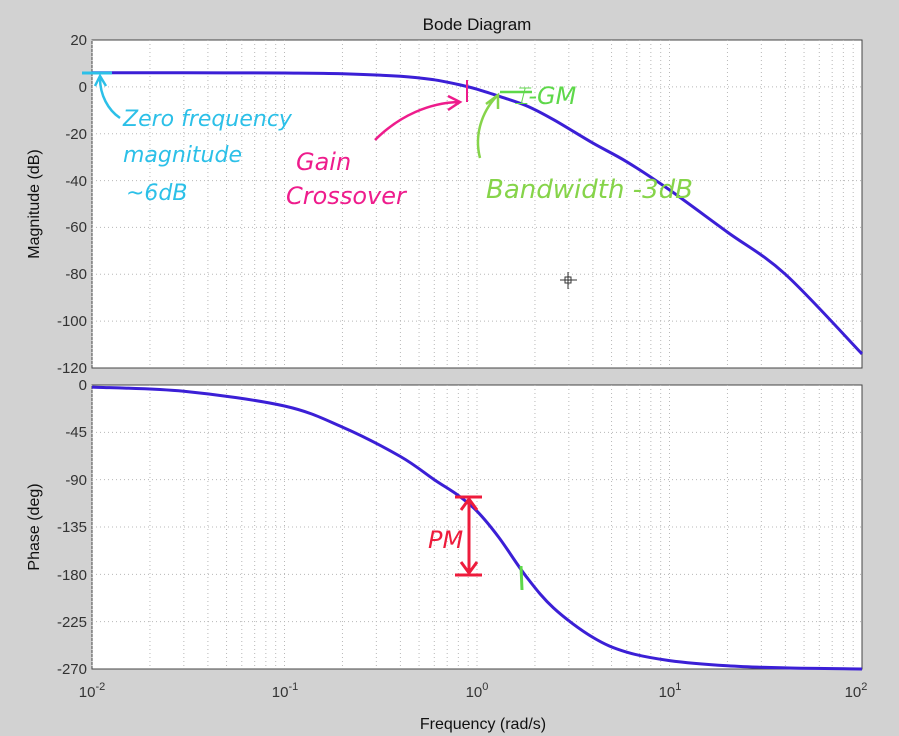 The image size is (899, 736). I want to click on phase-tick-label: -225, so click(72, 622).